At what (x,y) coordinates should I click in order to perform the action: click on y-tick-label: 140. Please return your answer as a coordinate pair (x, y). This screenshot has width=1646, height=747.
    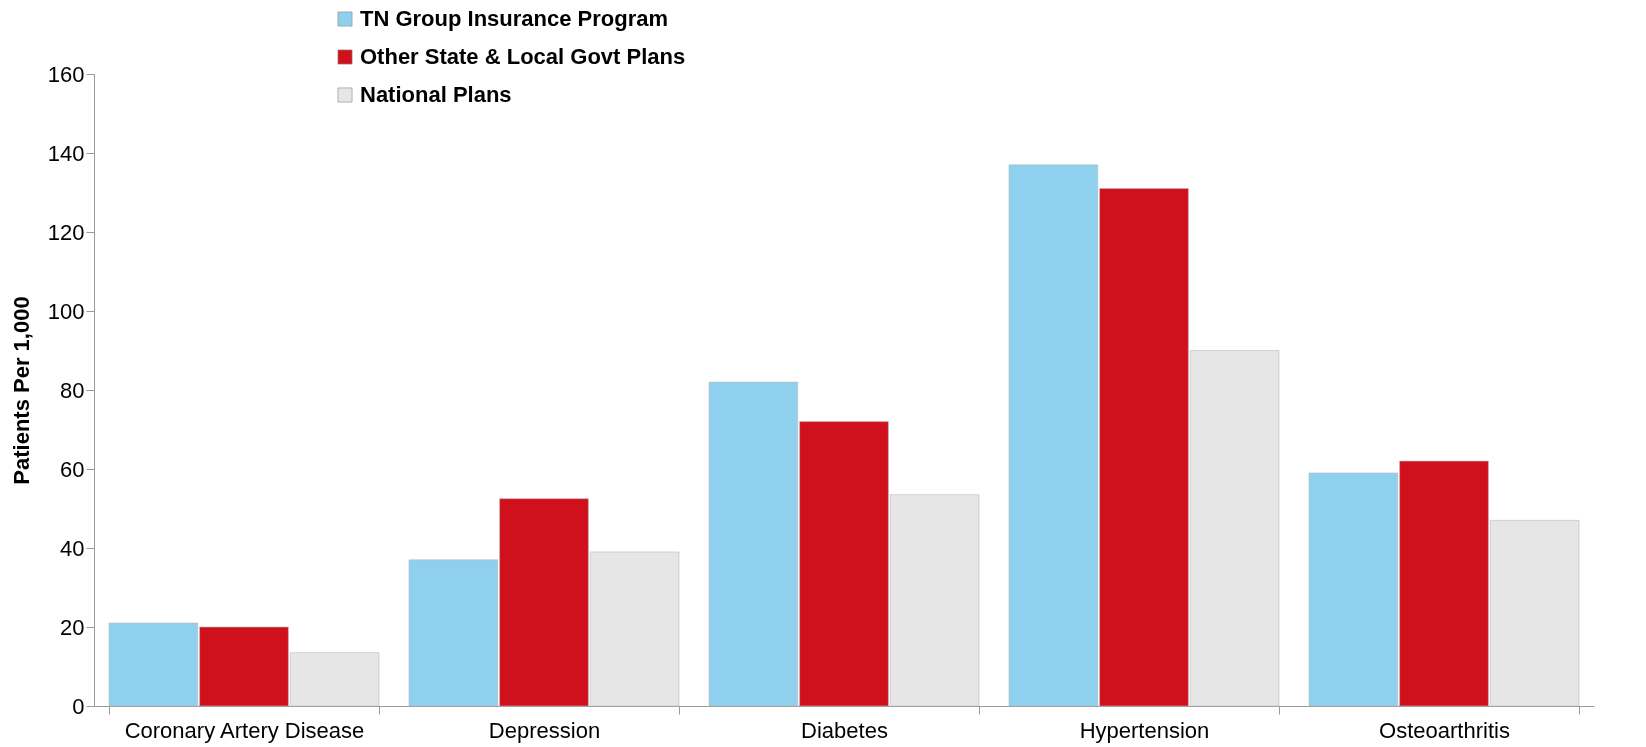
    Looking at the image, I should click on (66, 153).